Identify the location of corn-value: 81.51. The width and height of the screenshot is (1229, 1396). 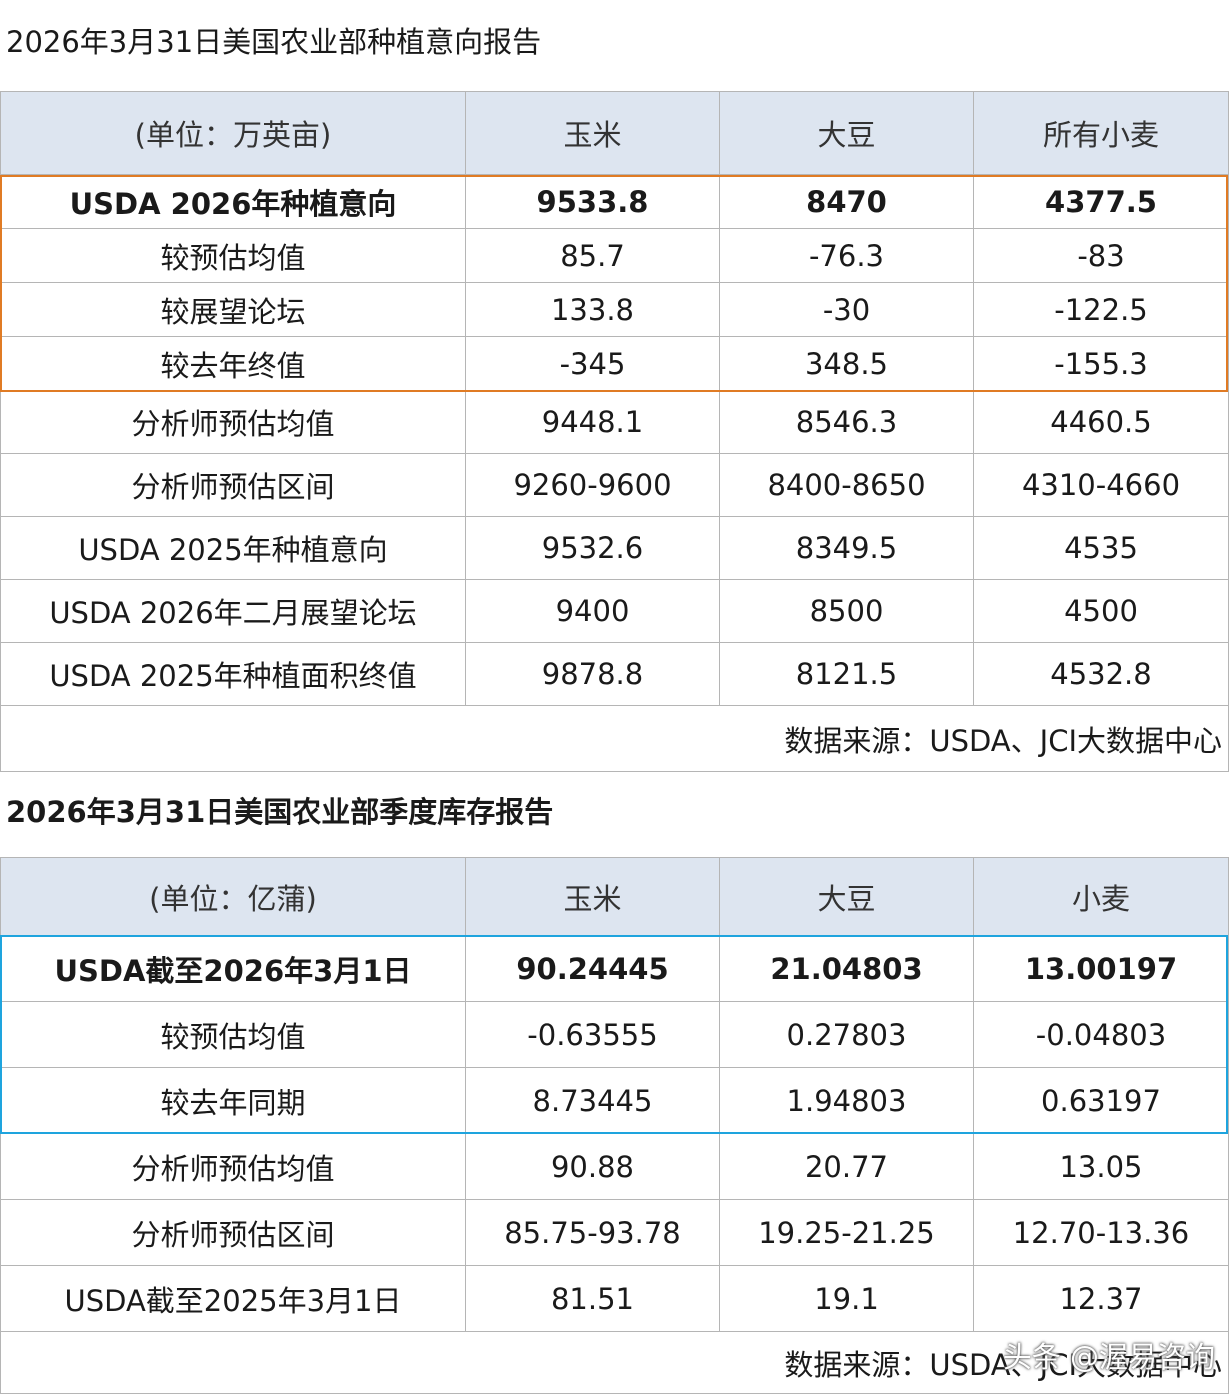
(592, 1298).